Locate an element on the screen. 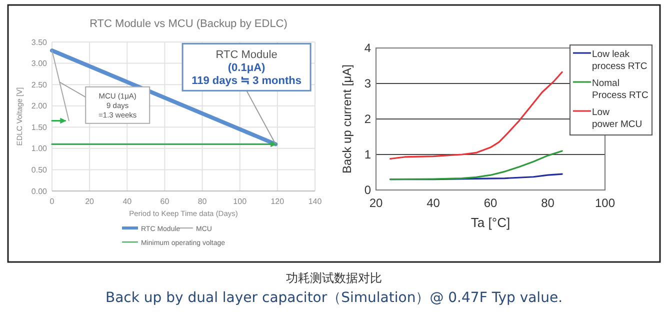  legend-label: Nomal Process RTC is located at coordinates (620, 89).